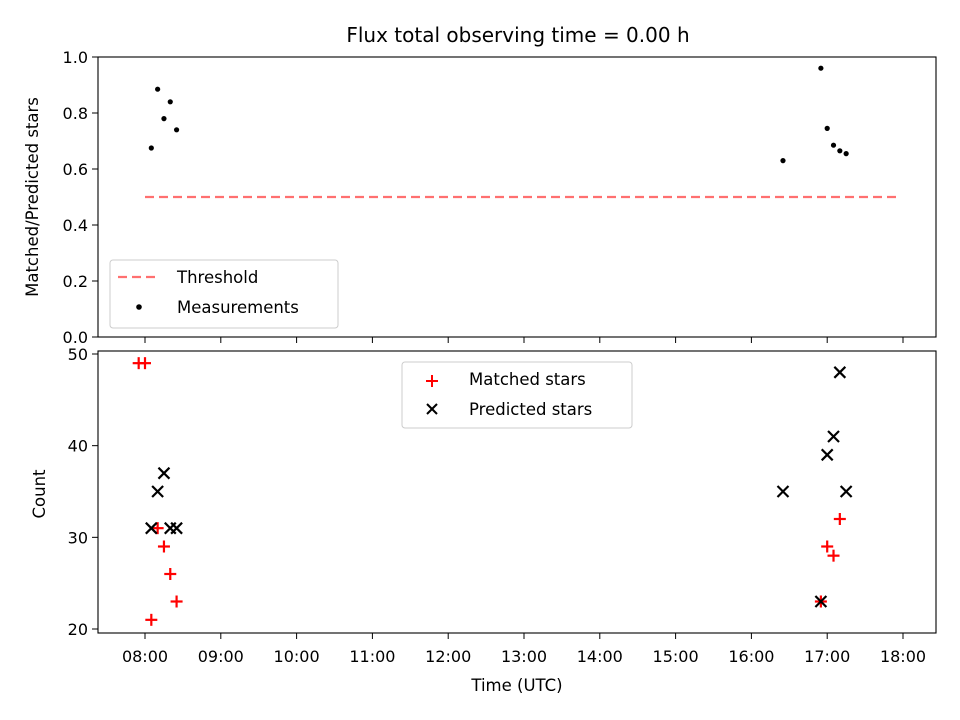 This screenshot has height=720, width=960. Describe the element at coordinates (600, 656) in the screenshot. I see `xtick-label: 14:00` at that location.